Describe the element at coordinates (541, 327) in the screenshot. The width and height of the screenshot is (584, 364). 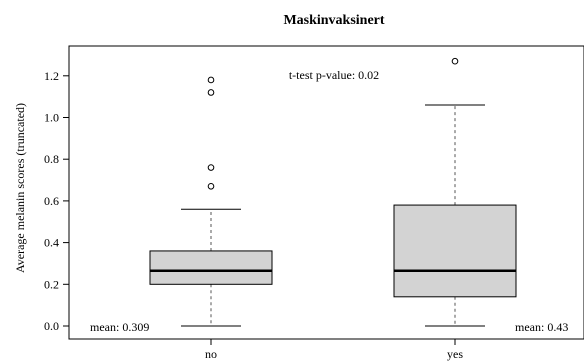
I see `mean-yes-annotation: mean: 0.43` at that location.